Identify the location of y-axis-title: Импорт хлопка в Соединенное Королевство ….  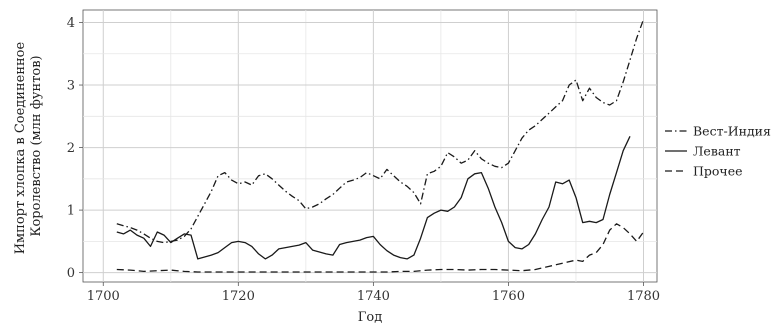
(28, 146).